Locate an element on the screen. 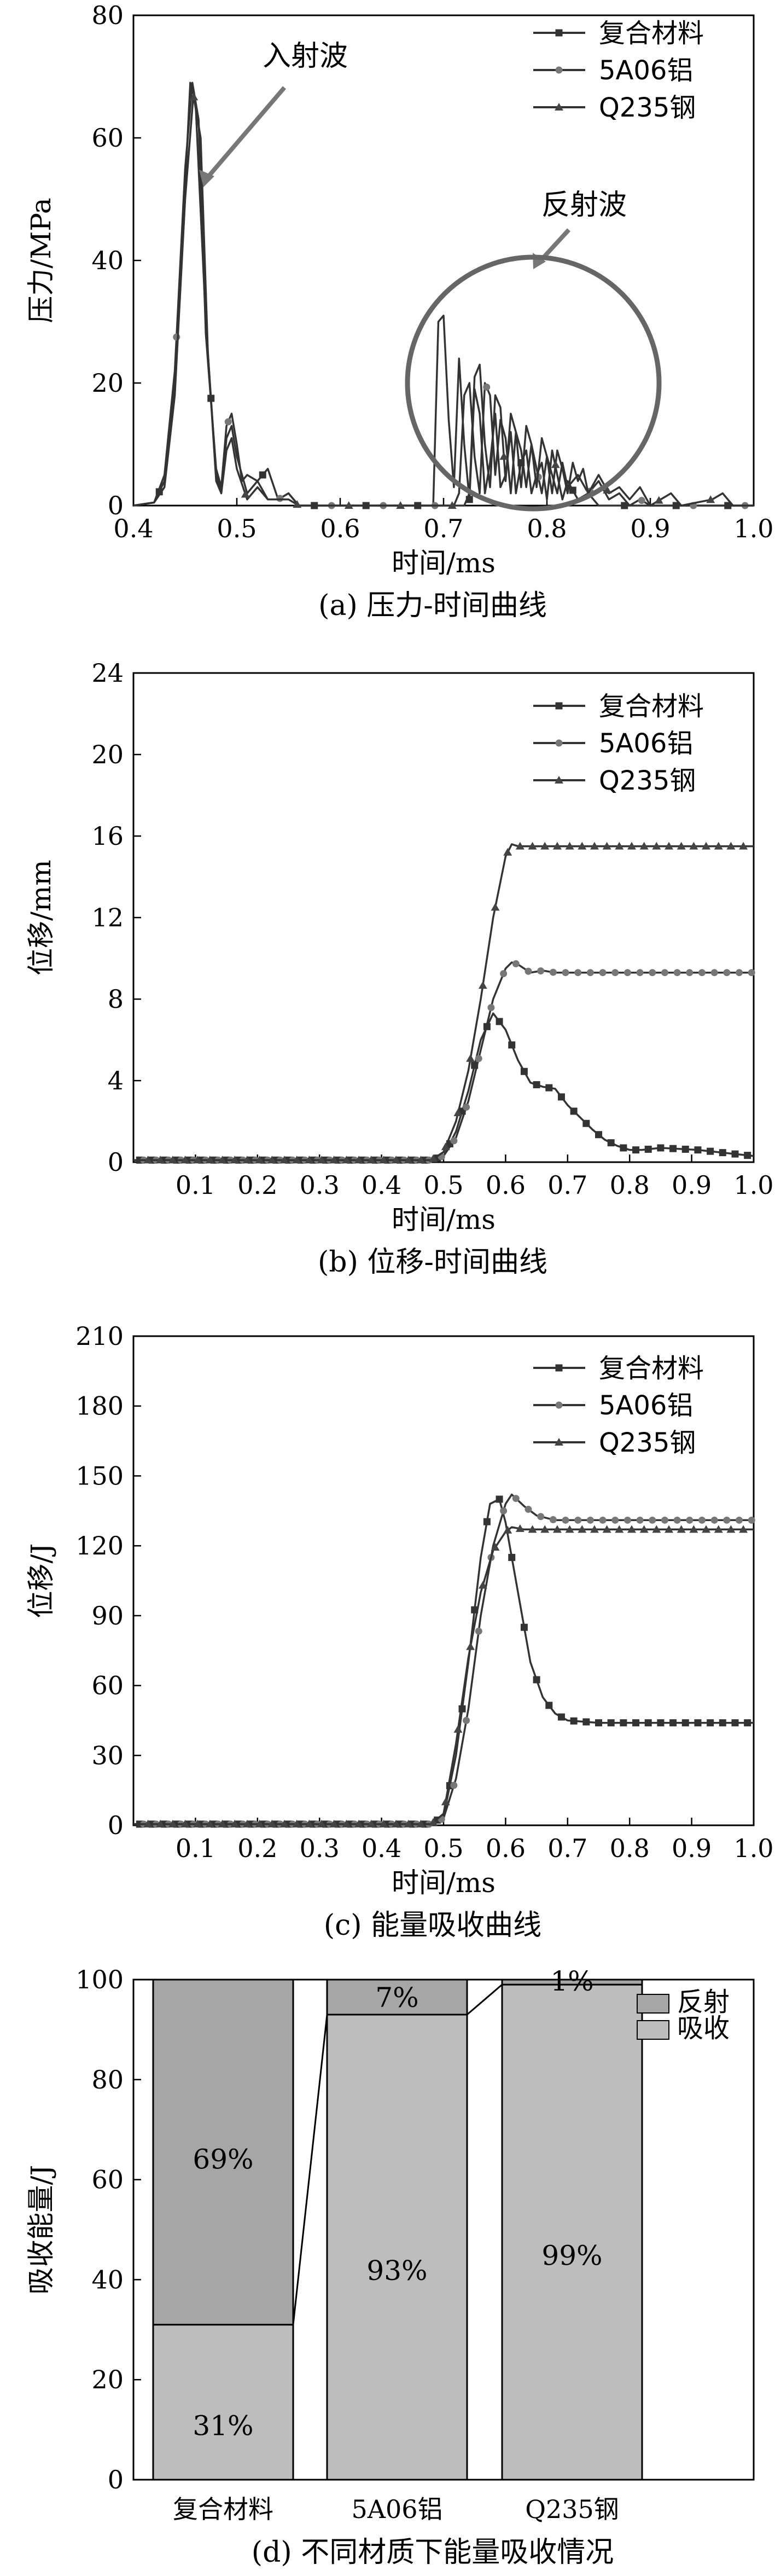 This screenshot has width=775, height=2576. y-tick-label: 90 is located at coordinates (107, 1616).